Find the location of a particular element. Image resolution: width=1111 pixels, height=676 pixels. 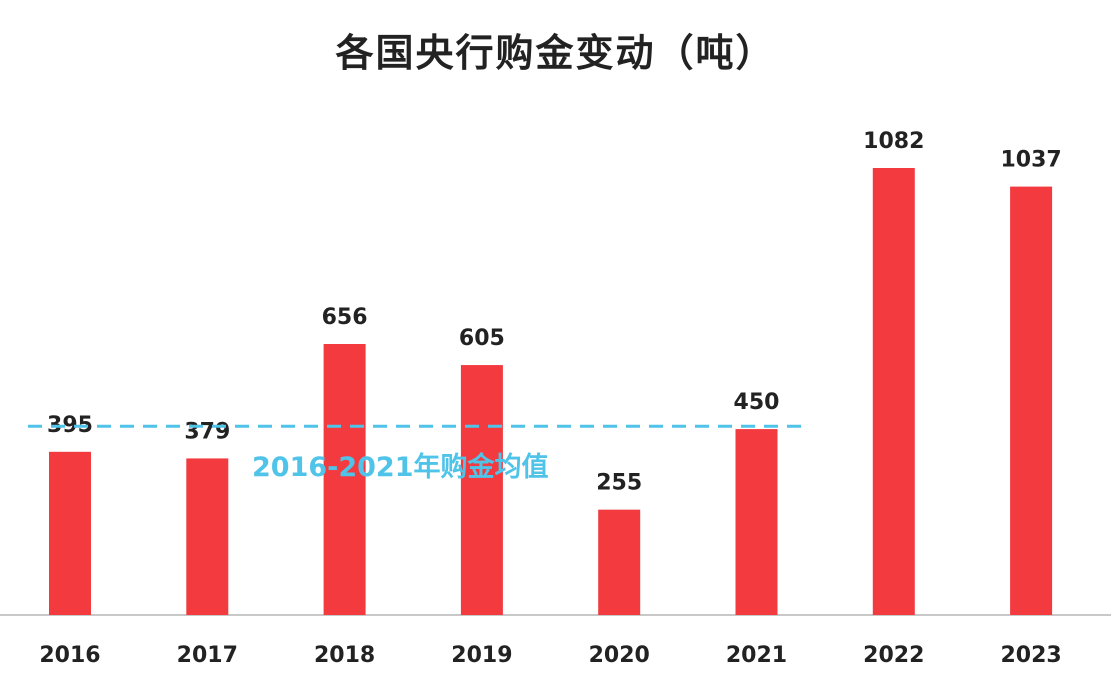

x-tick-label-2021: 2021 is located at coordinates (756, 655).